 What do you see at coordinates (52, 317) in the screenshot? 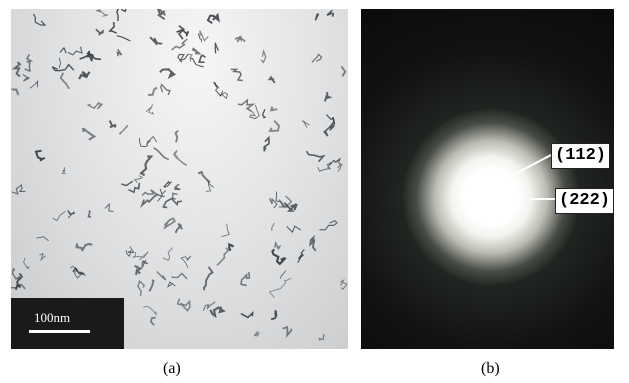
I see `scale-bar-label: 100nm` at bounding box center [52, 317].